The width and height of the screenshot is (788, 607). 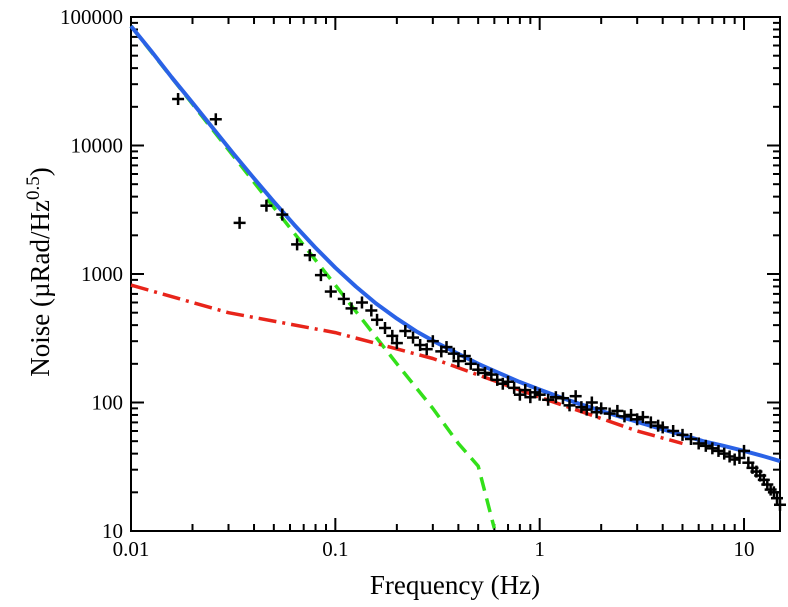 What do you see at coordinates (97, 146) in the screenshot?
I see `y-tick-label: 10000` at bounding box center [97, 146].